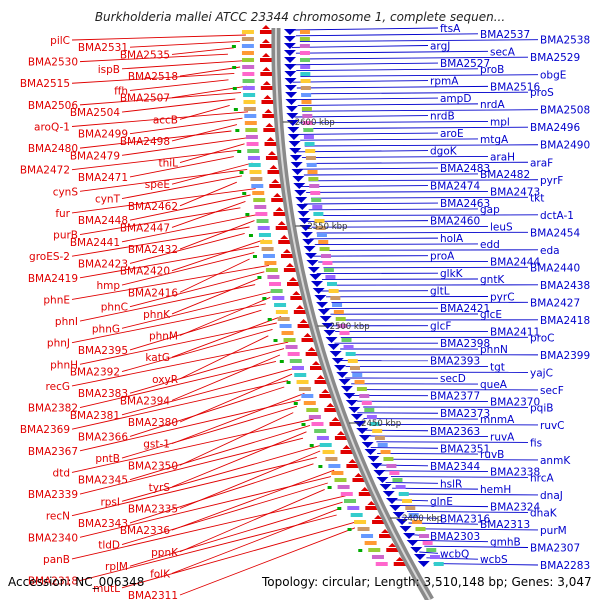 Image resolution: width=600 pixels, height=600 pixels. Describe the element at coordinates (58, 517) in the screenshot. I see `gene-label: recN` at that location.